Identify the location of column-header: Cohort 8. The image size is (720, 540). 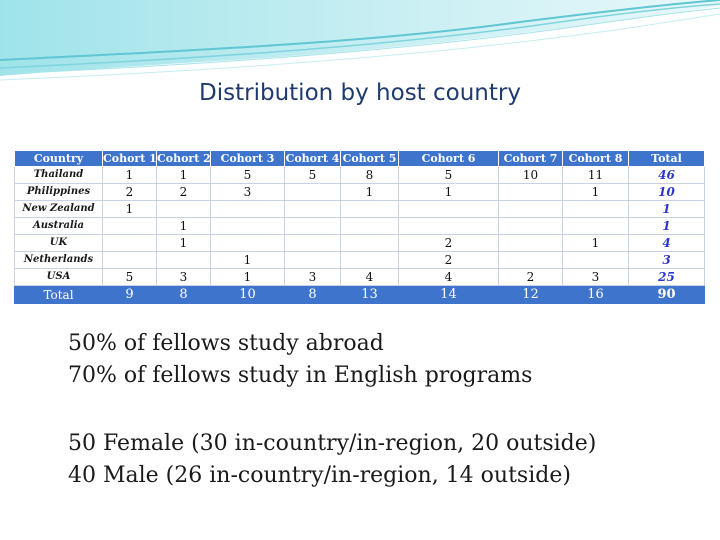
(595, 158).